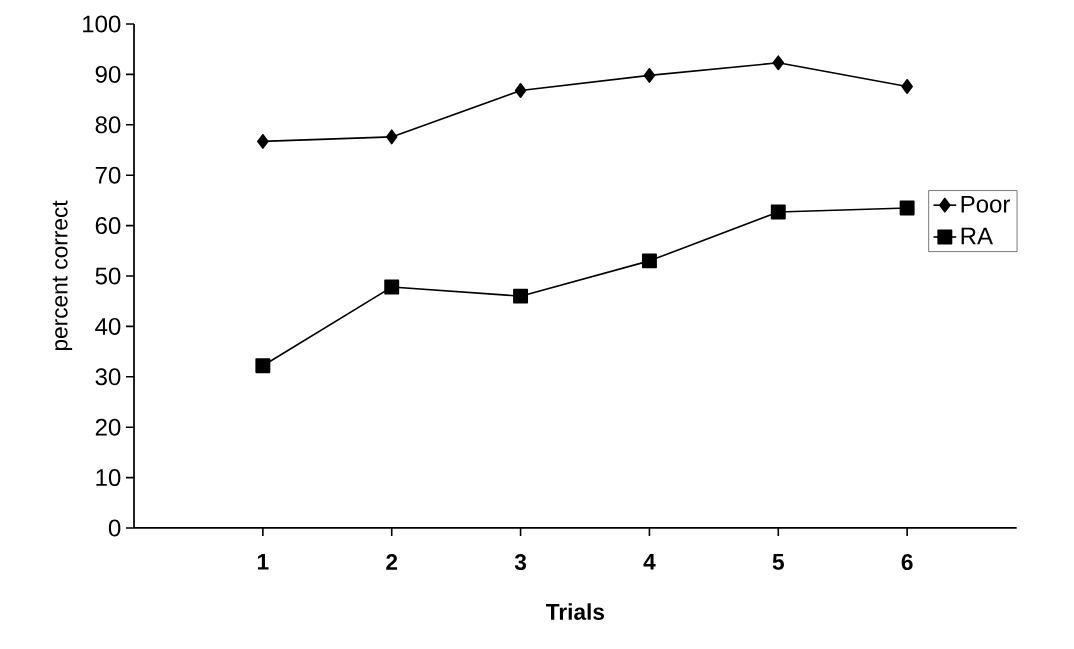  I want to click on x-tick-label: 3, so click(520, 562).